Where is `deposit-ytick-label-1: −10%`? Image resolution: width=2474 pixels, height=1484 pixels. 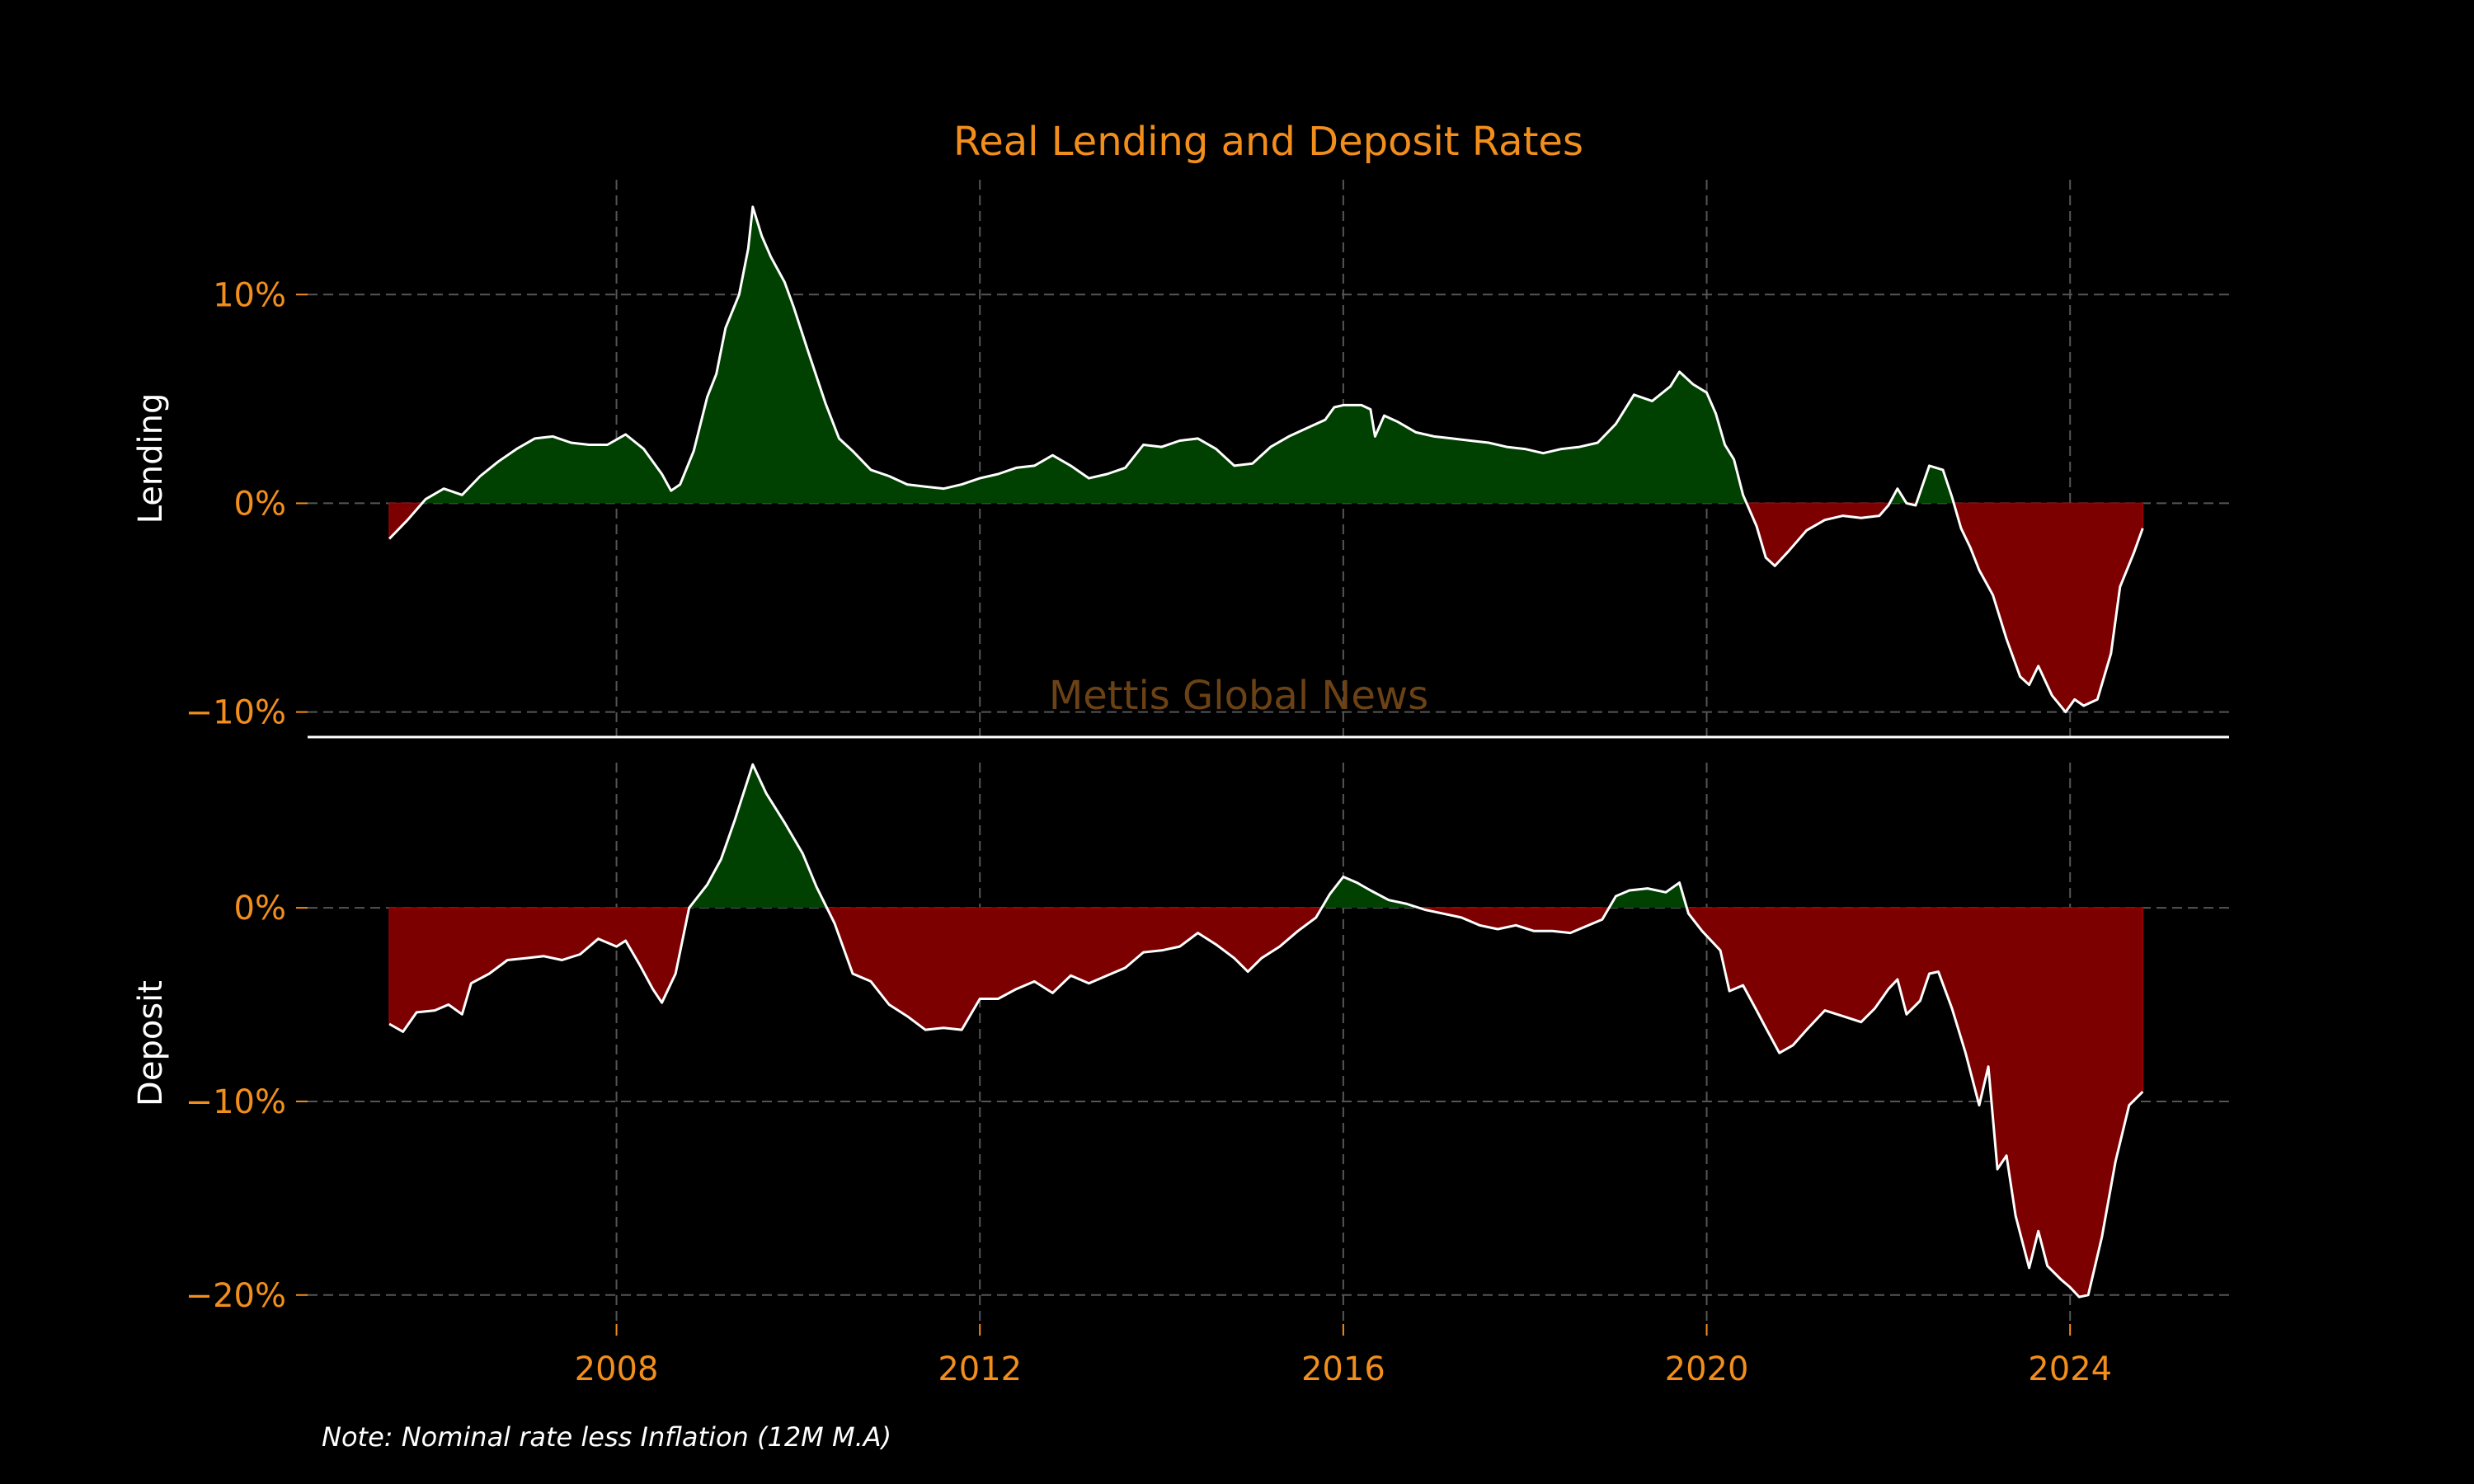 deposit-ytick-label-1: −10% is located at coordinates (236, 1102).